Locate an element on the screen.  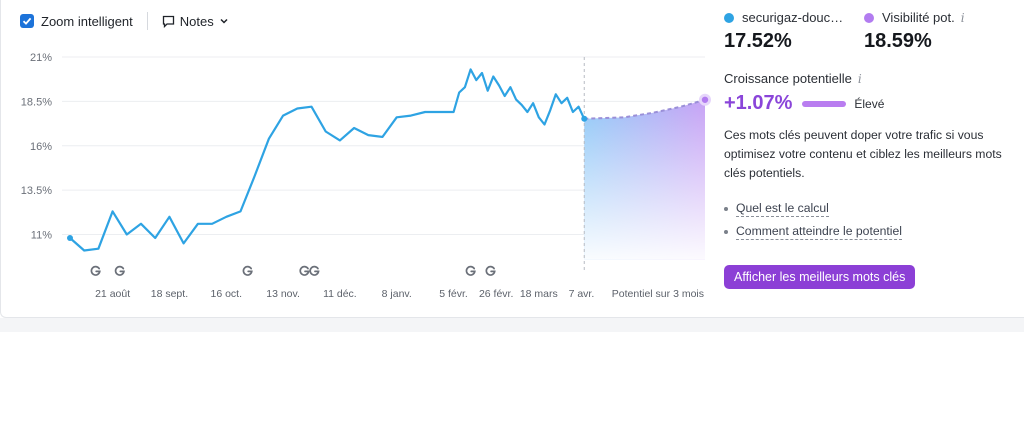
check-icon is located at coordinates (27, 21).